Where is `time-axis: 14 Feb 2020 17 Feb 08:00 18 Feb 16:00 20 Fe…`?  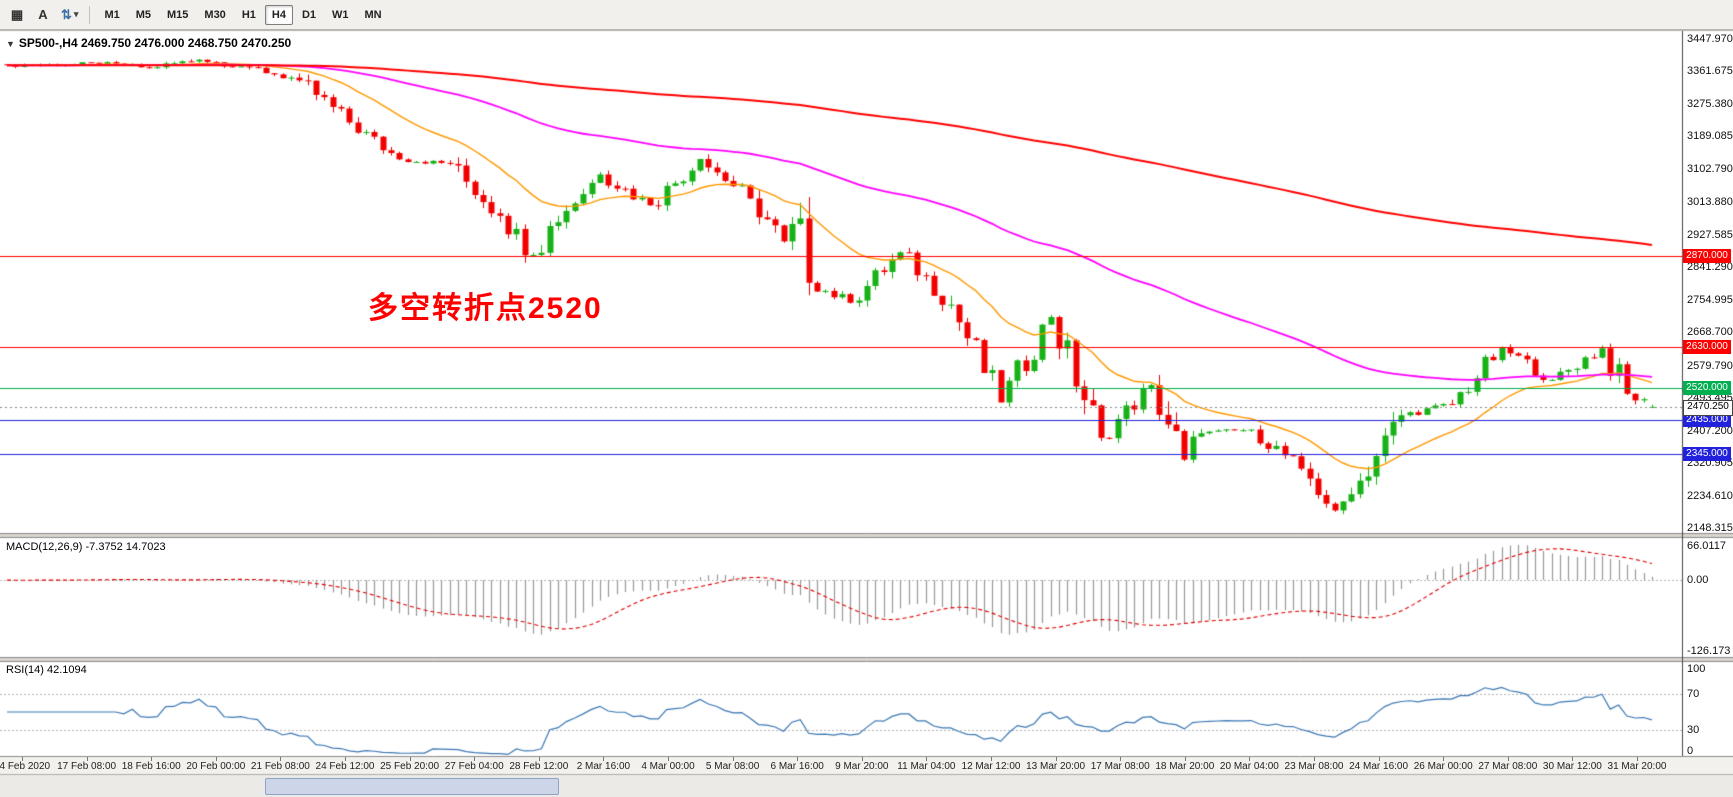 time-axis: 14 Feb 2020 17 Feb 08:00 18 Feb 16:00 20 Fe… is located at coordinates (841, 766).